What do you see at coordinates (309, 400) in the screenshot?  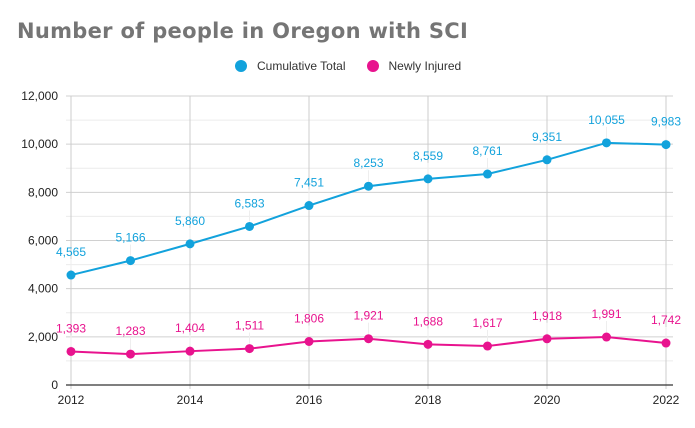 I see `x-tick-label: 2016` at bounding box center [309, 400].